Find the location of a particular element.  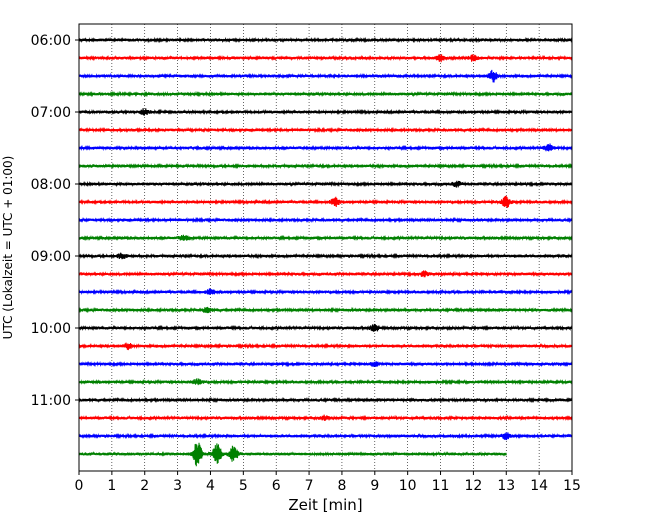

x-tick-label: 14 is located at coordinates (539, 486).